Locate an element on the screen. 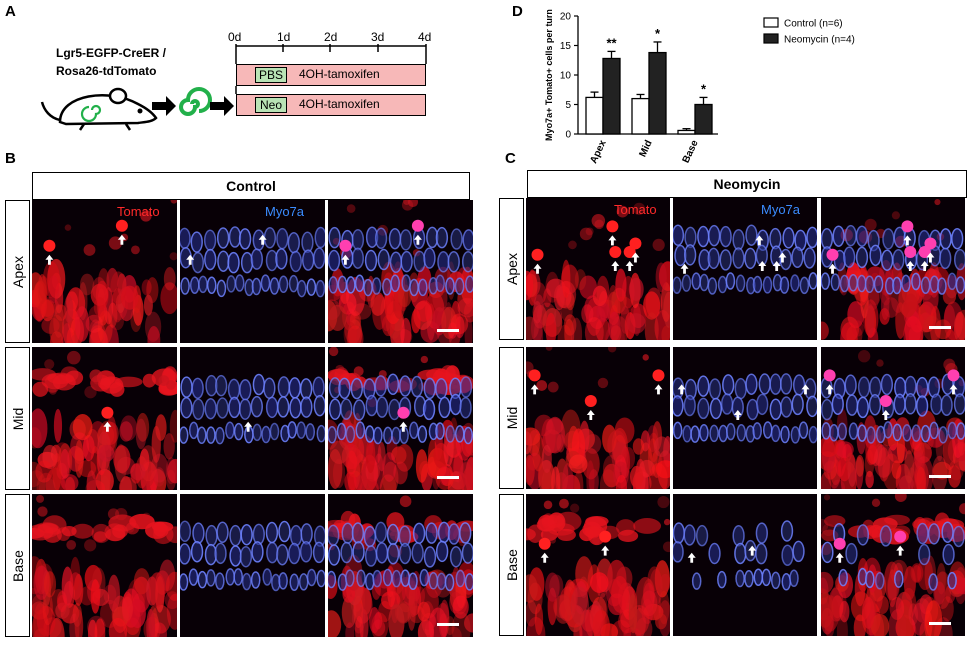  cochlea-spiral-icon is located at coordinates (195, 101).